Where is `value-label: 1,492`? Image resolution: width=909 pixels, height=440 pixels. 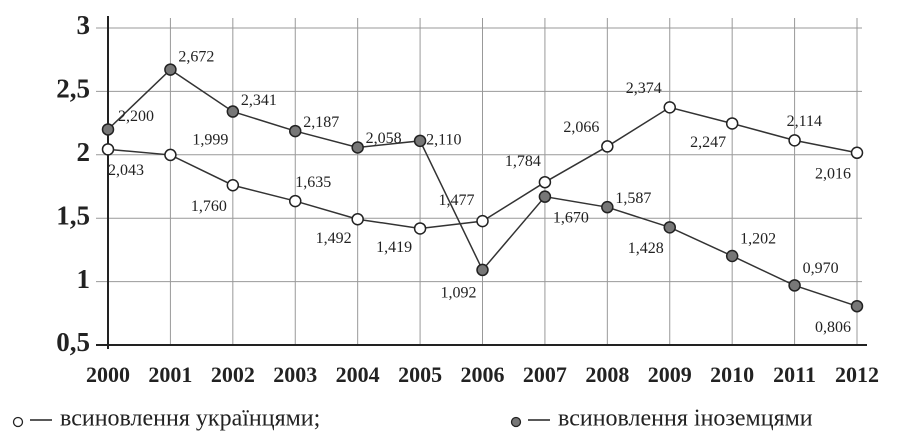
value-label: 1,492 is located at coordinates (334, 238).